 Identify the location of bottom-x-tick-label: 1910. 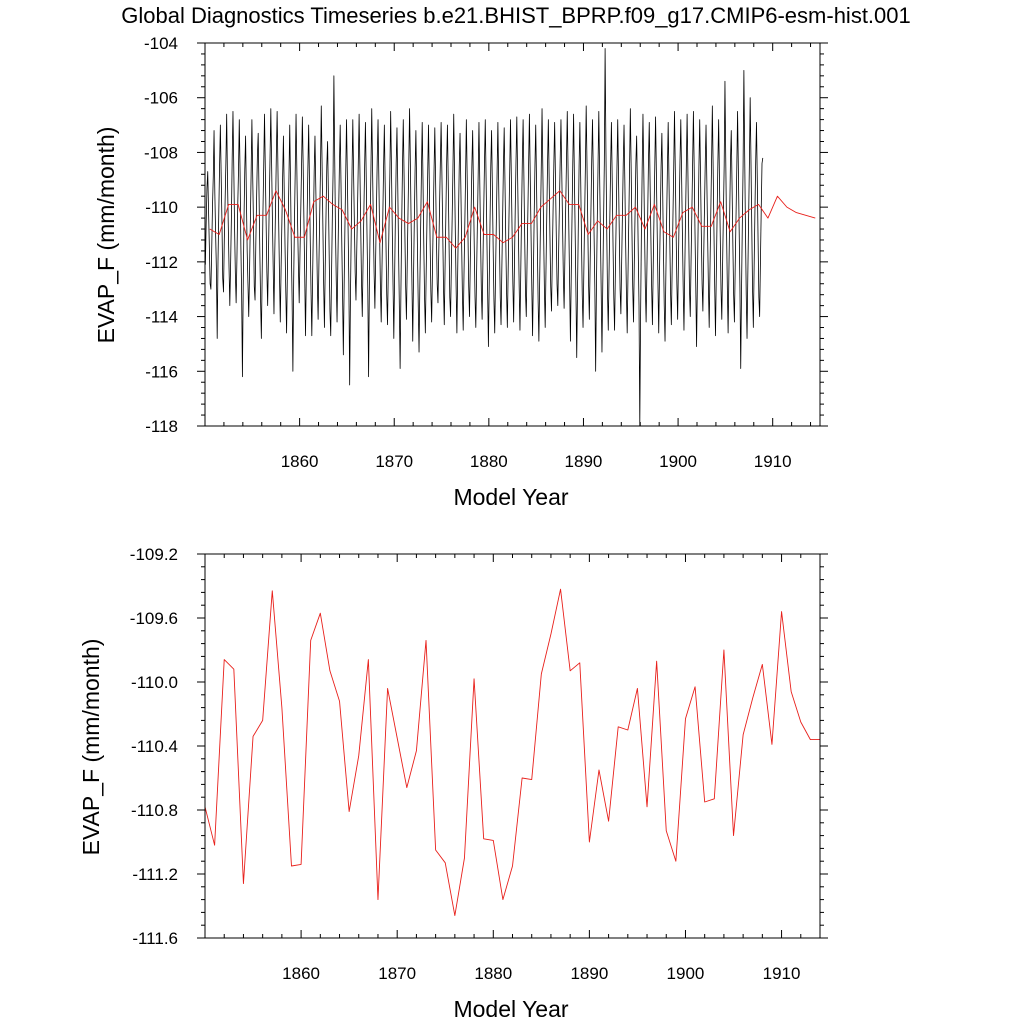
(782, 973).